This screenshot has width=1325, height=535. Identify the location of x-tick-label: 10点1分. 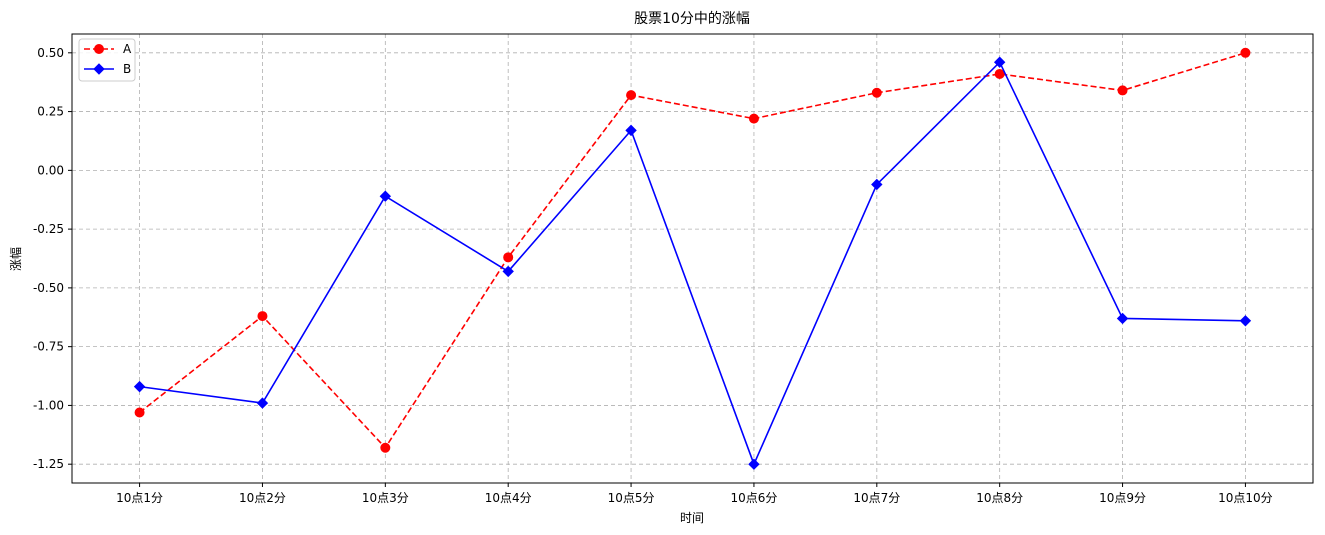
(139, 498).